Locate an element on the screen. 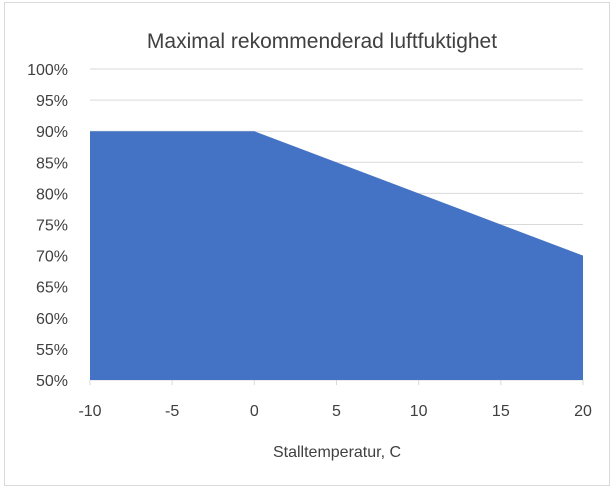 This screenshot has width=616, height=492. x-tick-label: 15 is located at coordinates (501, 411).